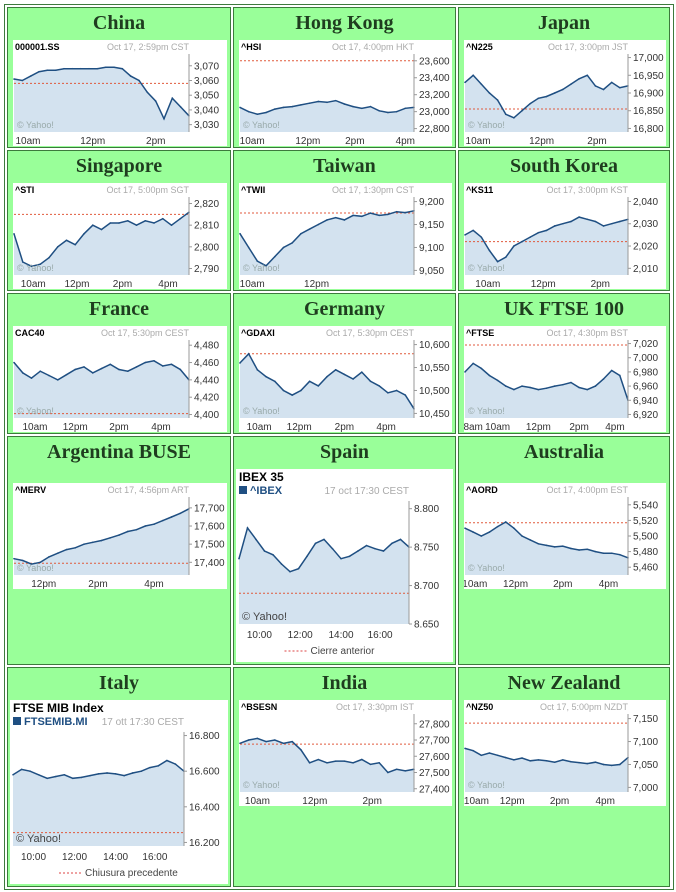 The image size is (676, 892). I want to click on y-tick-label: 16.400, so click(204, 807).